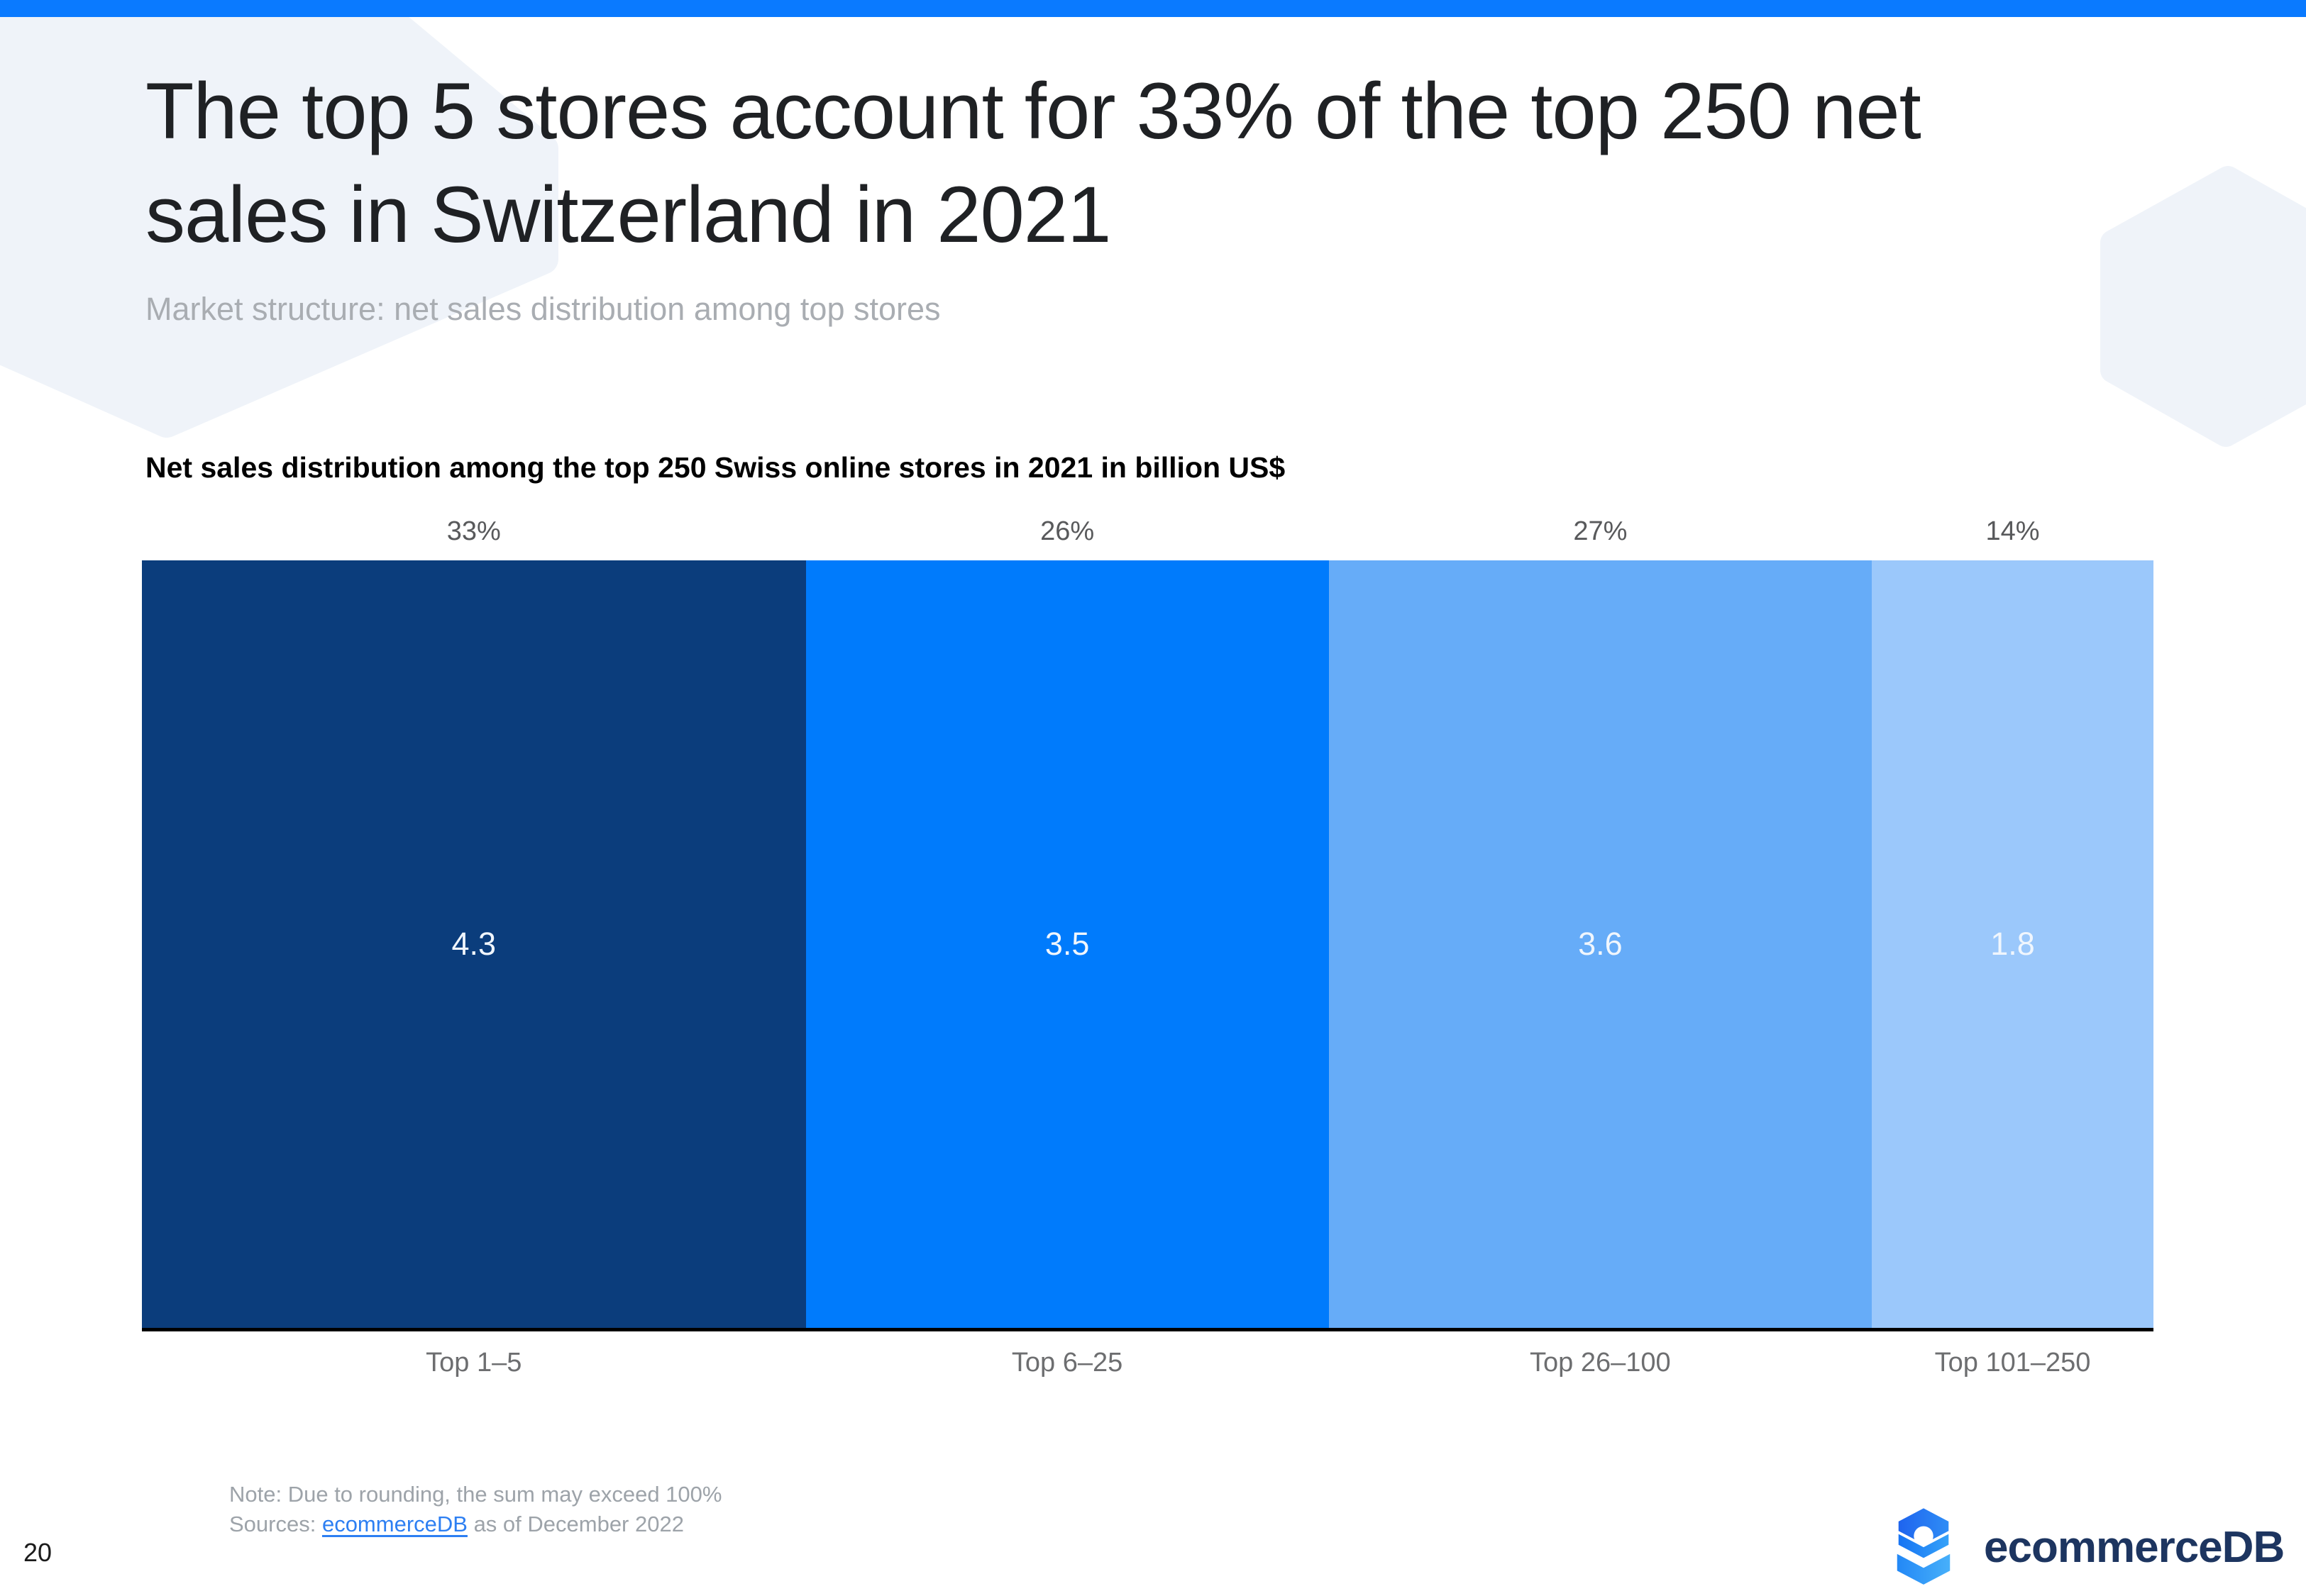 This screenshot has width=2306, height=1596. I want to click on share-percent-label: 33%, so click(473, 531).